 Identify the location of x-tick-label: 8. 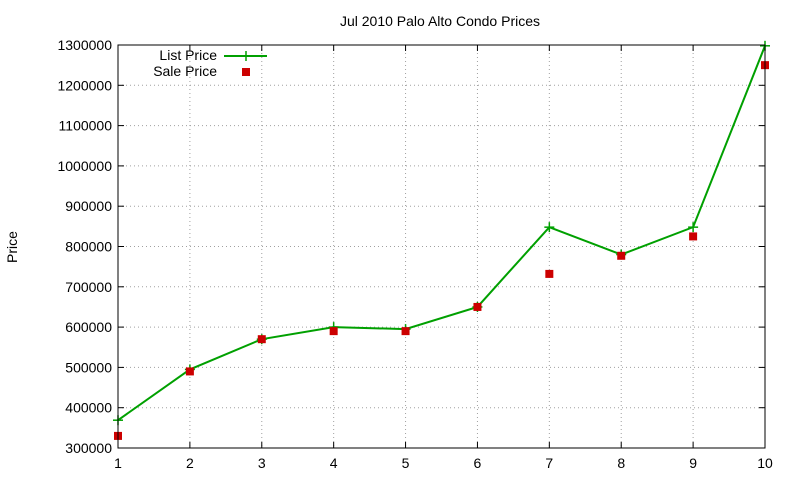
(621, 463).